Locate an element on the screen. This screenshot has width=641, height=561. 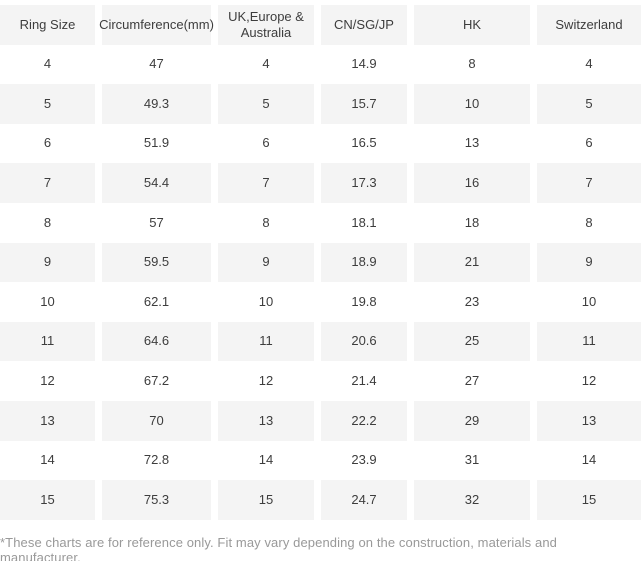
table-cell: 23 is located at coordinates (472, 302).